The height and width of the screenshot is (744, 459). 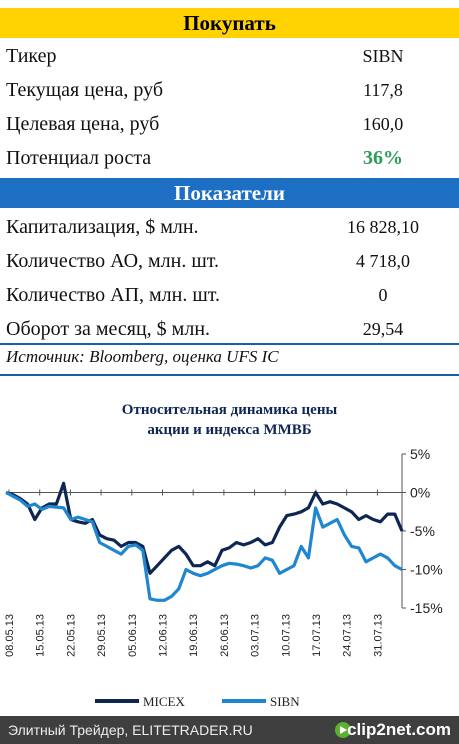 I want to click on x-tick-label: 17.07.13, so click(x=317, y=635).